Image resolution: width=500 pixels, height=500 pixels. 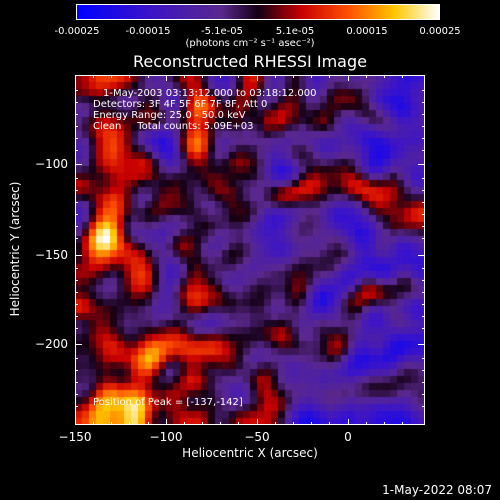 What do you see at coordinates (51, 164) in the screenshot?
I see `y-tick-label: −100` at bounding box center [51, 164].